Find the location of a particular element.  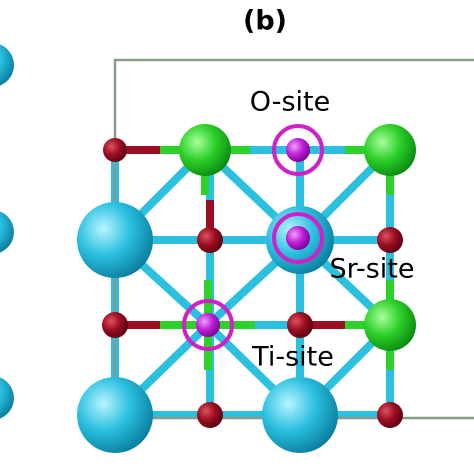

site-markers is located at coordinates (253, 237).